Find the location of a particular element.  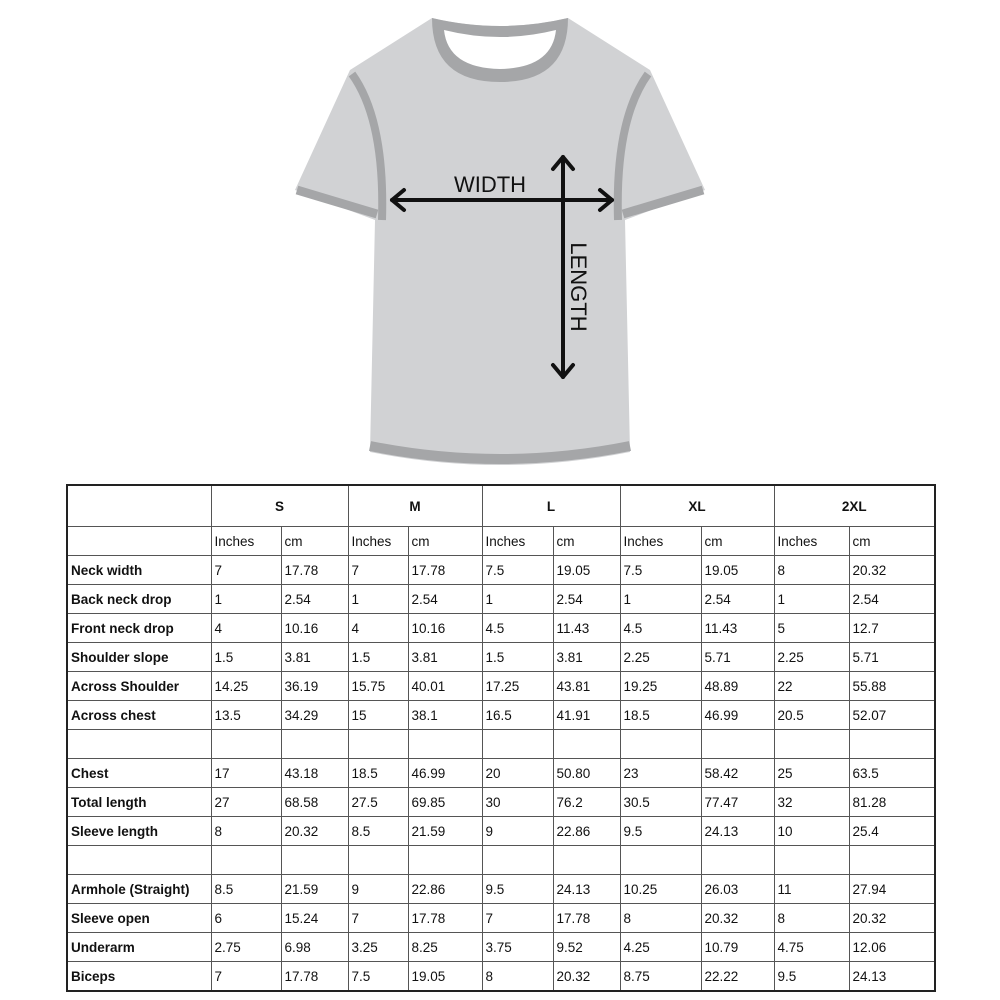

measure-cell: 34.29 is located at coordinates (314, 715).